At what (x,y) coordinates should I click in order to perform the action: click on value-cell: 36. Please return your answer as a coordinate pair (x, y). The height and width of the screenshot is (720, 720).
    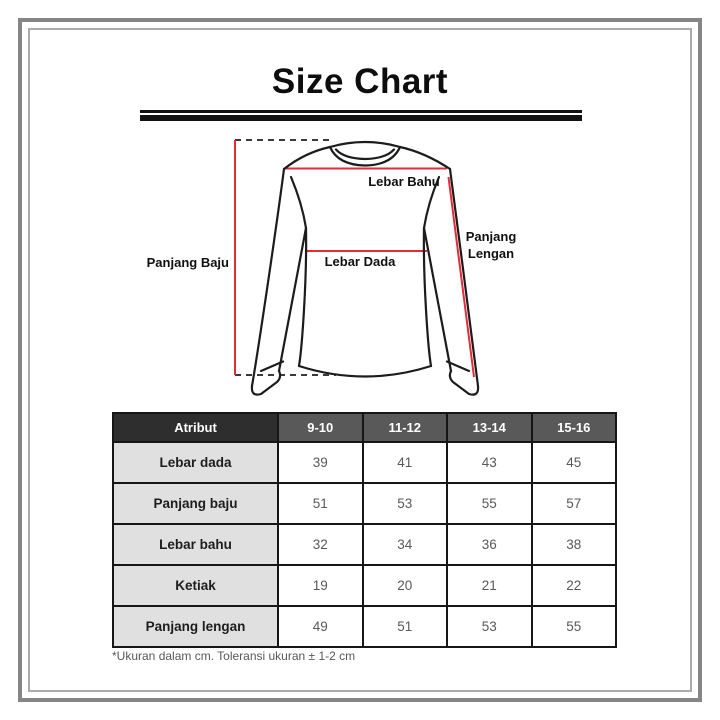
    Looking at the image, I should click on (489, 544).